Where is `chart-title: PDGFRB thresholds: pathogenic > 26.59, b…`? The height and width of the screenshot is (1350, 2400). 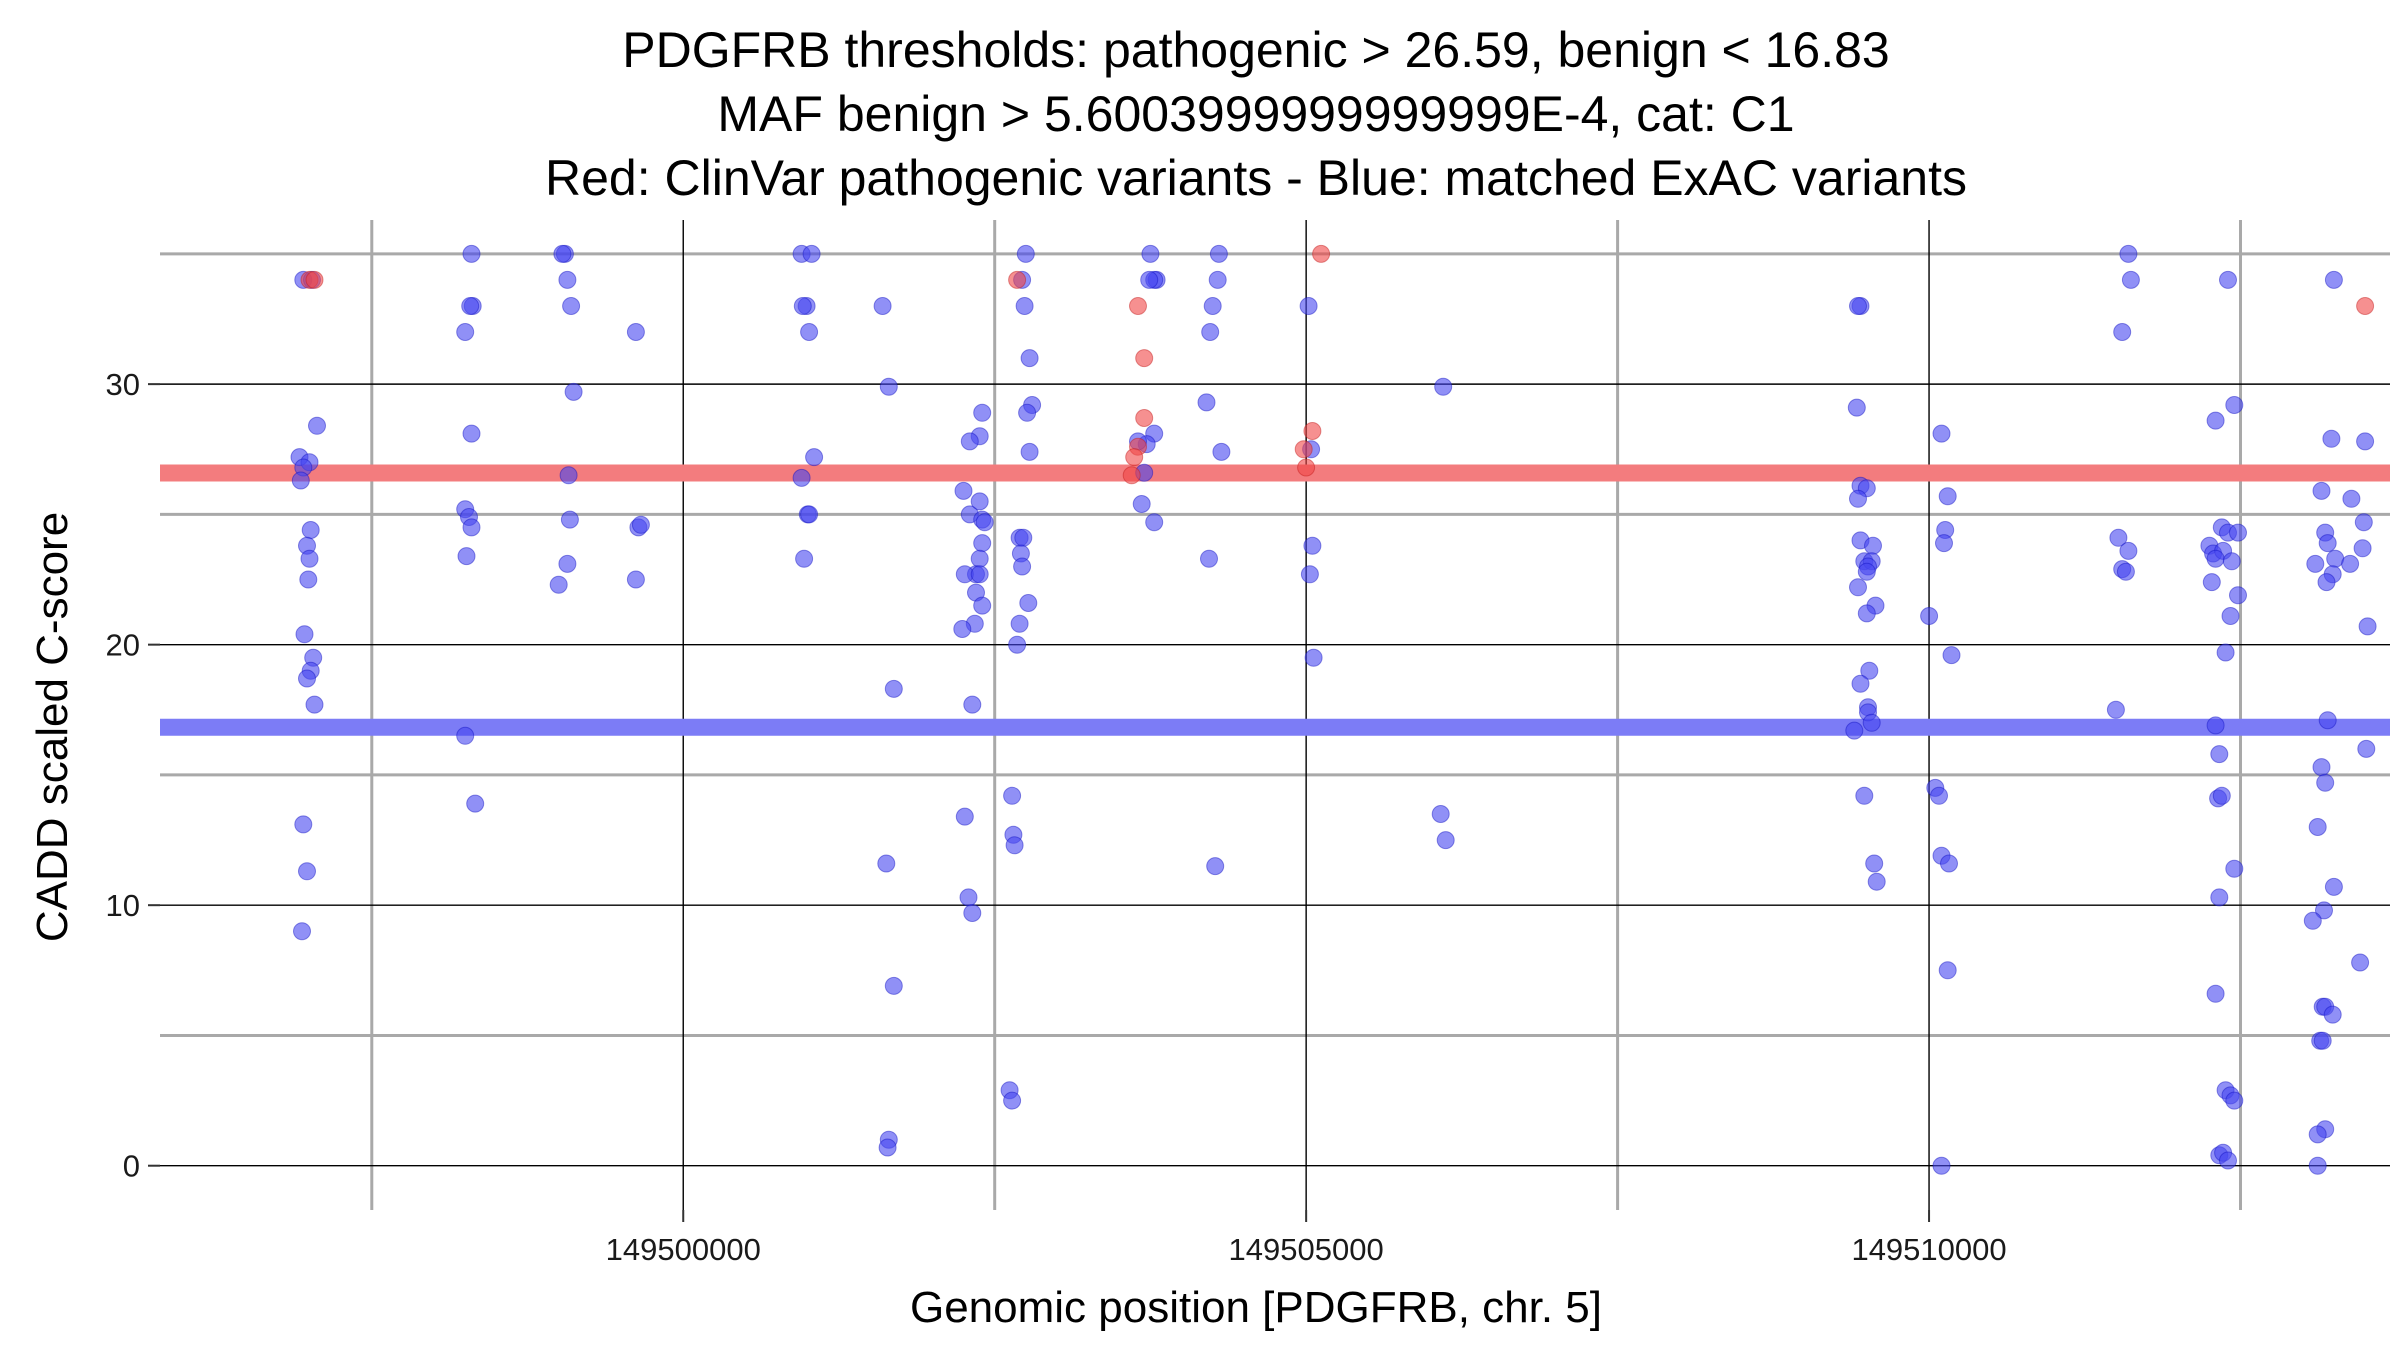 chart-title: PDGFRB thresholds: pathogenic > 26.59, b… is located at coordinates (1256, 114).